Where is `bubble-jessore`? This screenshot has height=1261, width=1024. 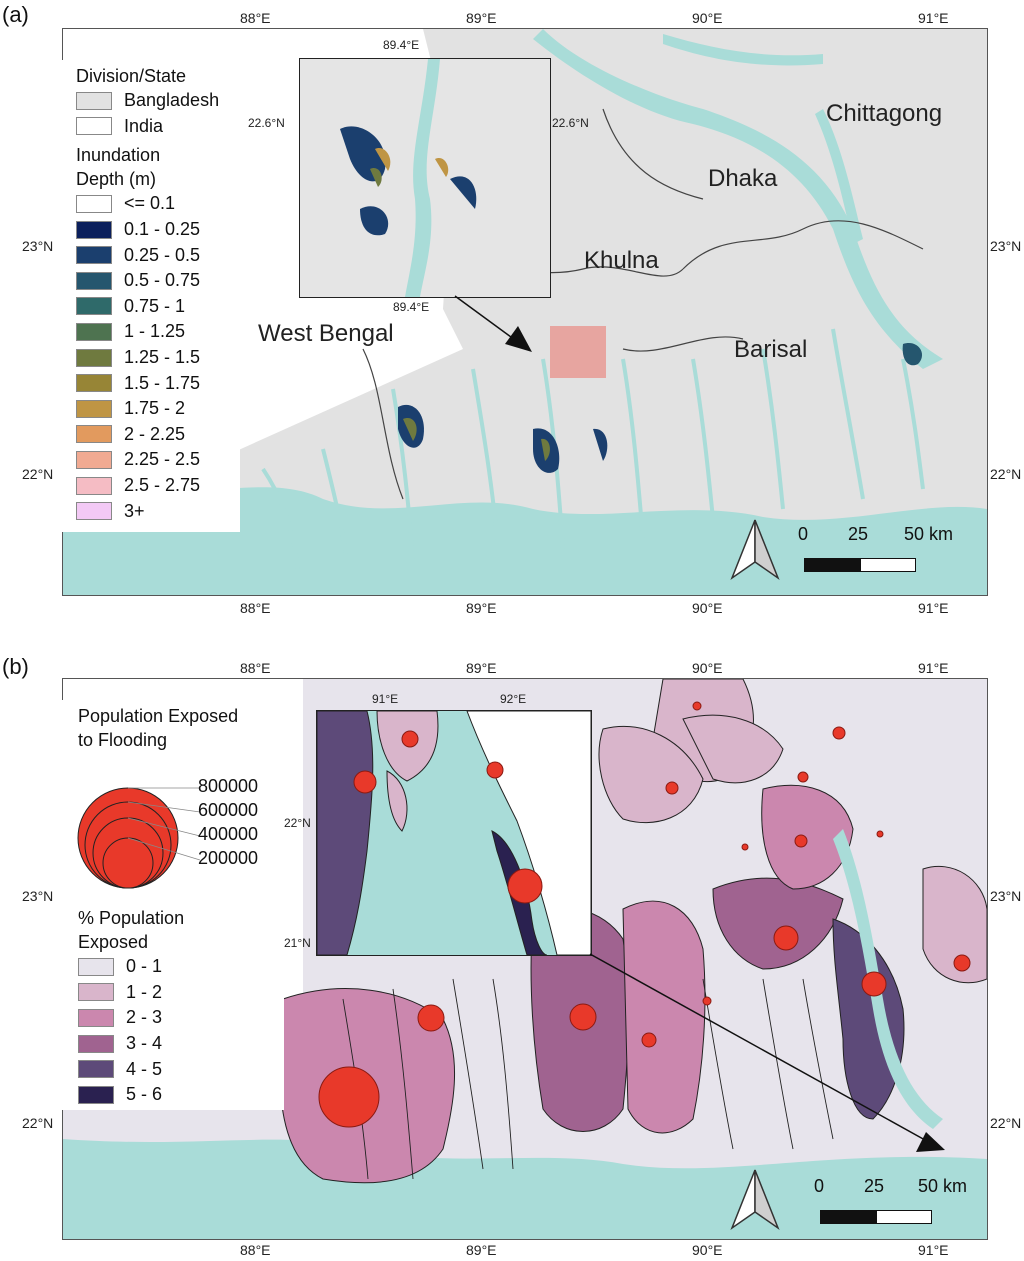
bubble-jessore is located at coordinates (672, 788).